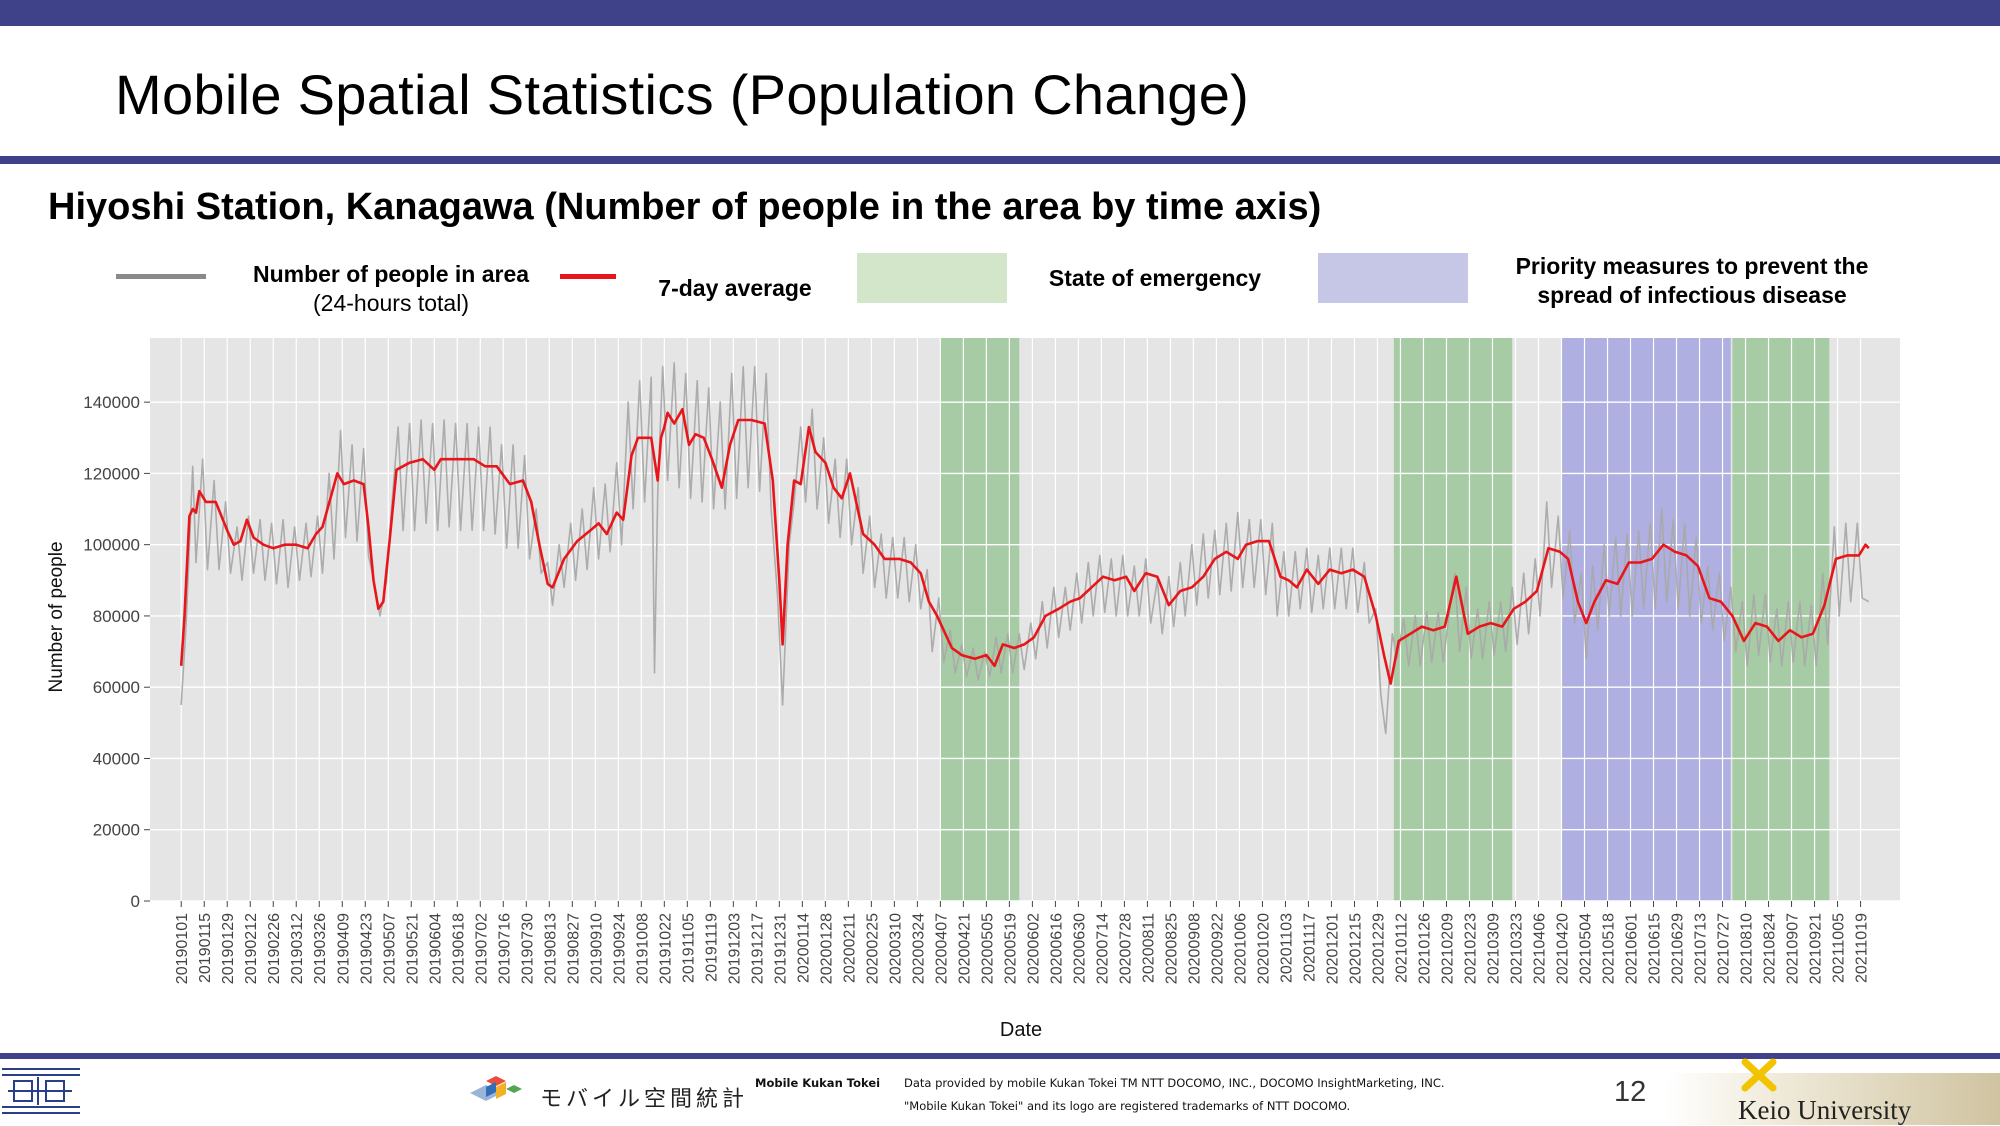  What do you see at coordinates (1586, 948) in the screenshot?
I see `x-tick-label: 20210504` at bounding box center [1586, 948].